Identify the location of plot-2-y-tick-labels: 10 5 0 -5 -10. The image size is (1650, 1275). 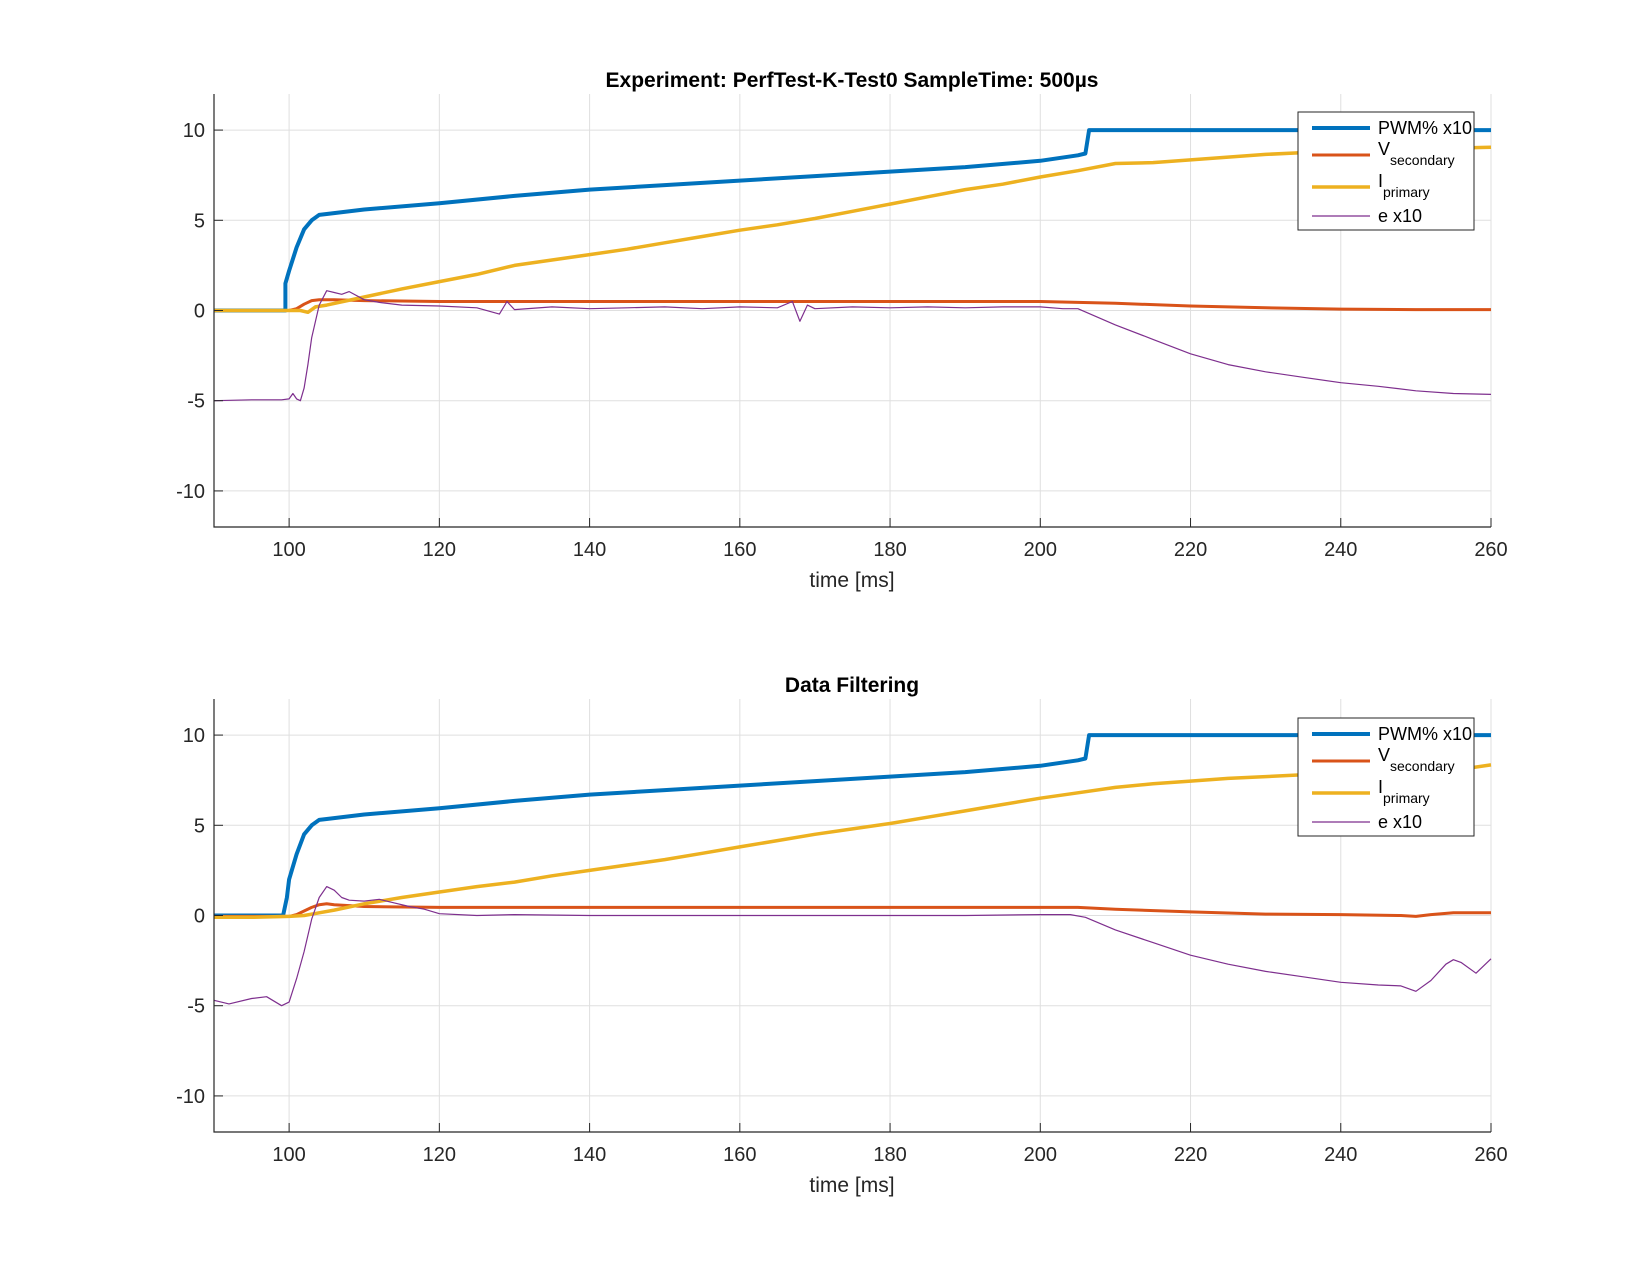
(190, 916).